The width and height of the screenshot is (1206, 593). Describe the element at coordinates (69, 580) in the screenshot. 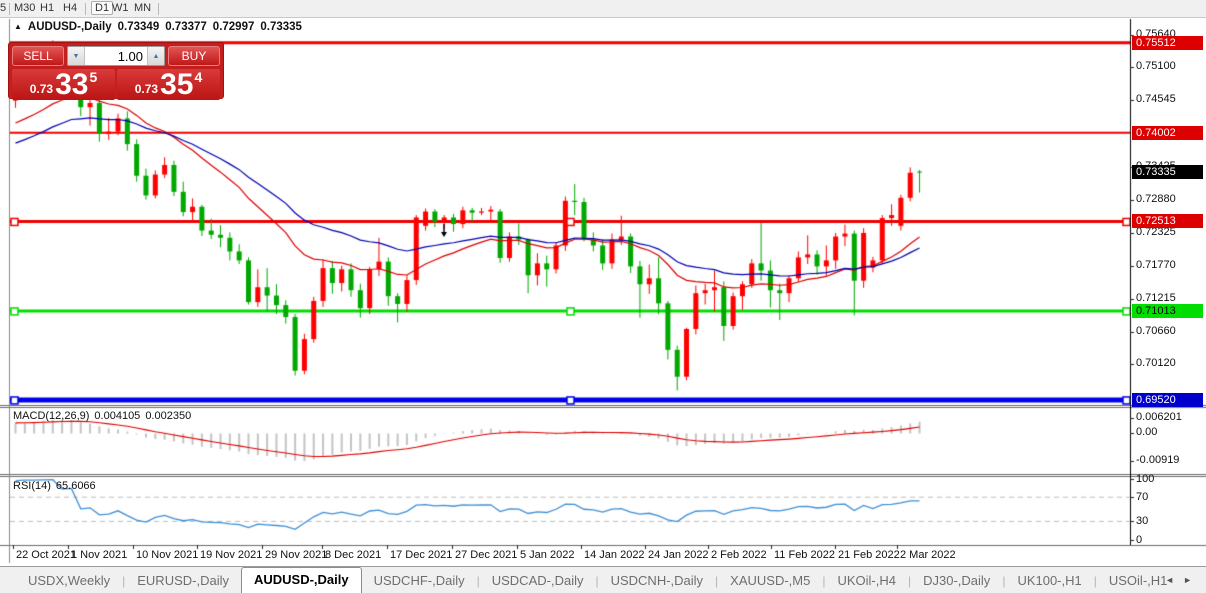

I see `tab-usdx-weekly: USDX,Weekly` at that location.